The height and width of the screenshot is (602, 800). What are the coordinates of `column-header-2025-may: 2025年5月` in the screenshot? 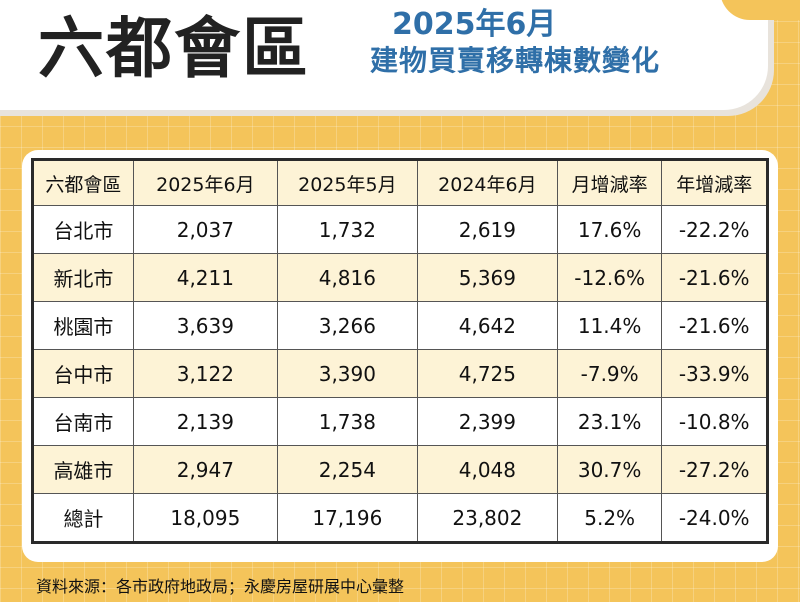 It's located at (347, 182).